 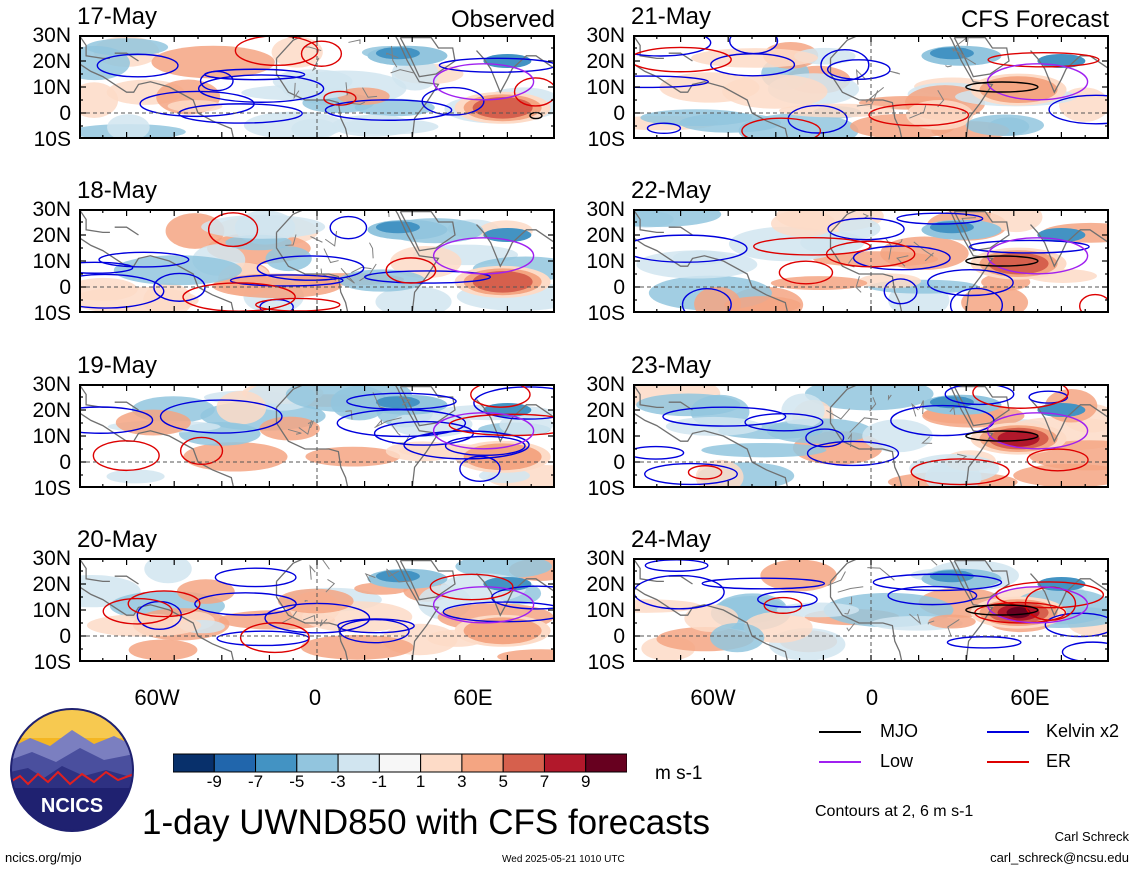 I want to click on westerly-max, so click(x=1018, y=89).